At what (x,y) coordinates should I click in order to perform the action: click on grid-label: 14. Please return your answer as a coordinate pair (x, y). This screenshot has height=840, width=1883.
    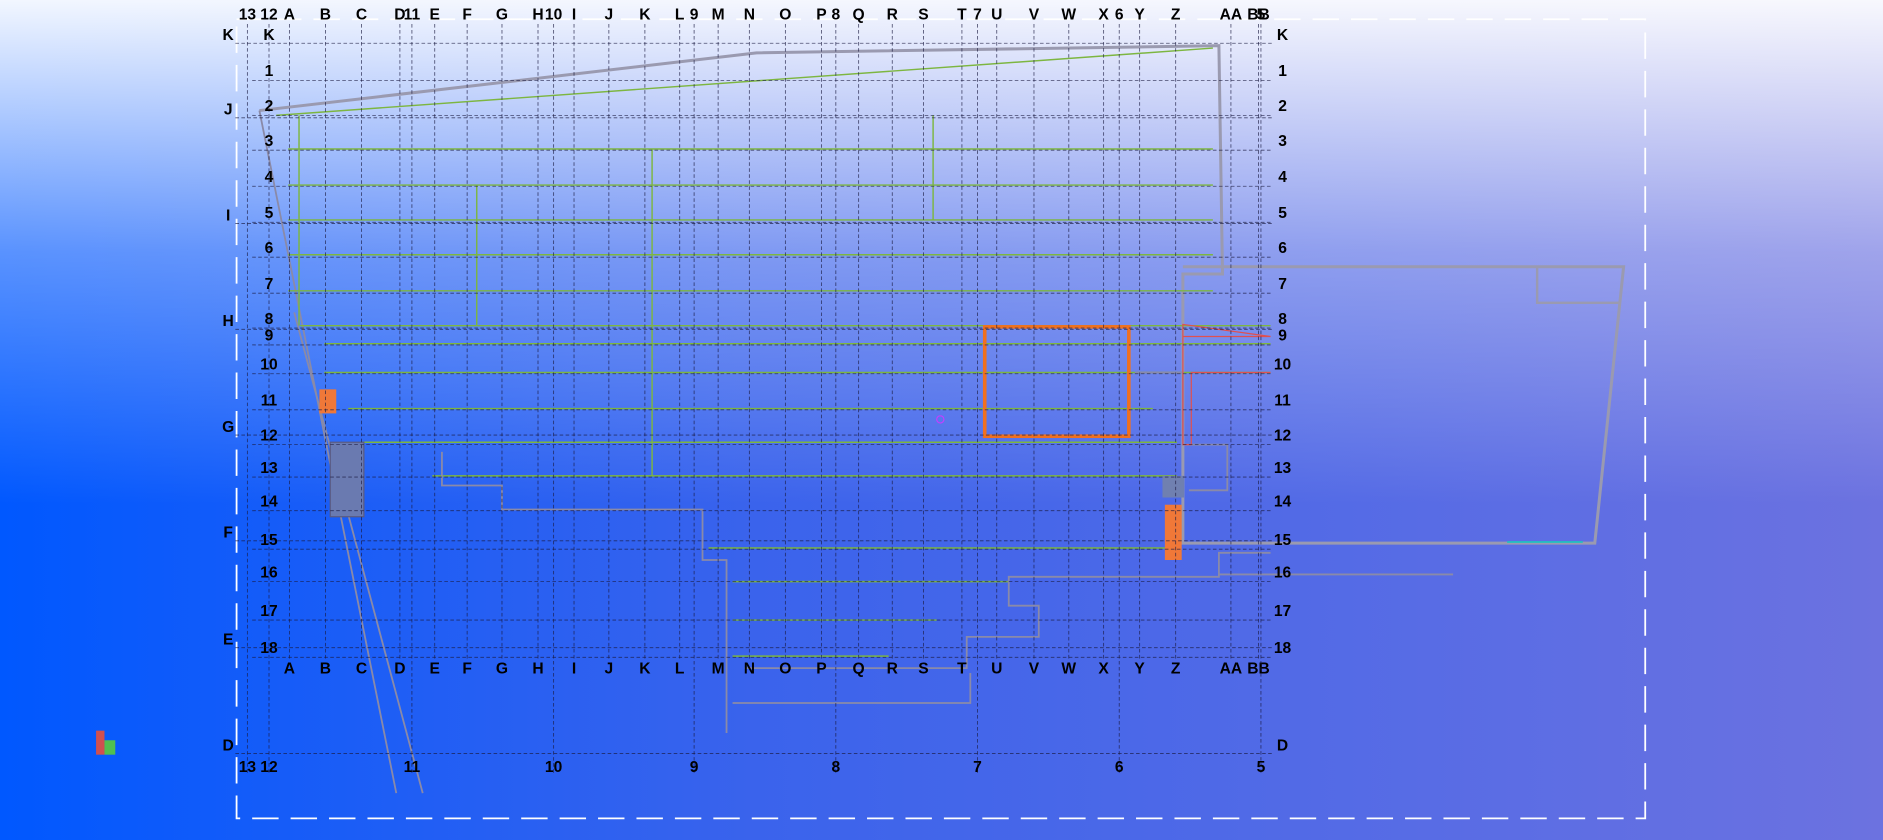
    Looking at the image, I should click on (269, 501).